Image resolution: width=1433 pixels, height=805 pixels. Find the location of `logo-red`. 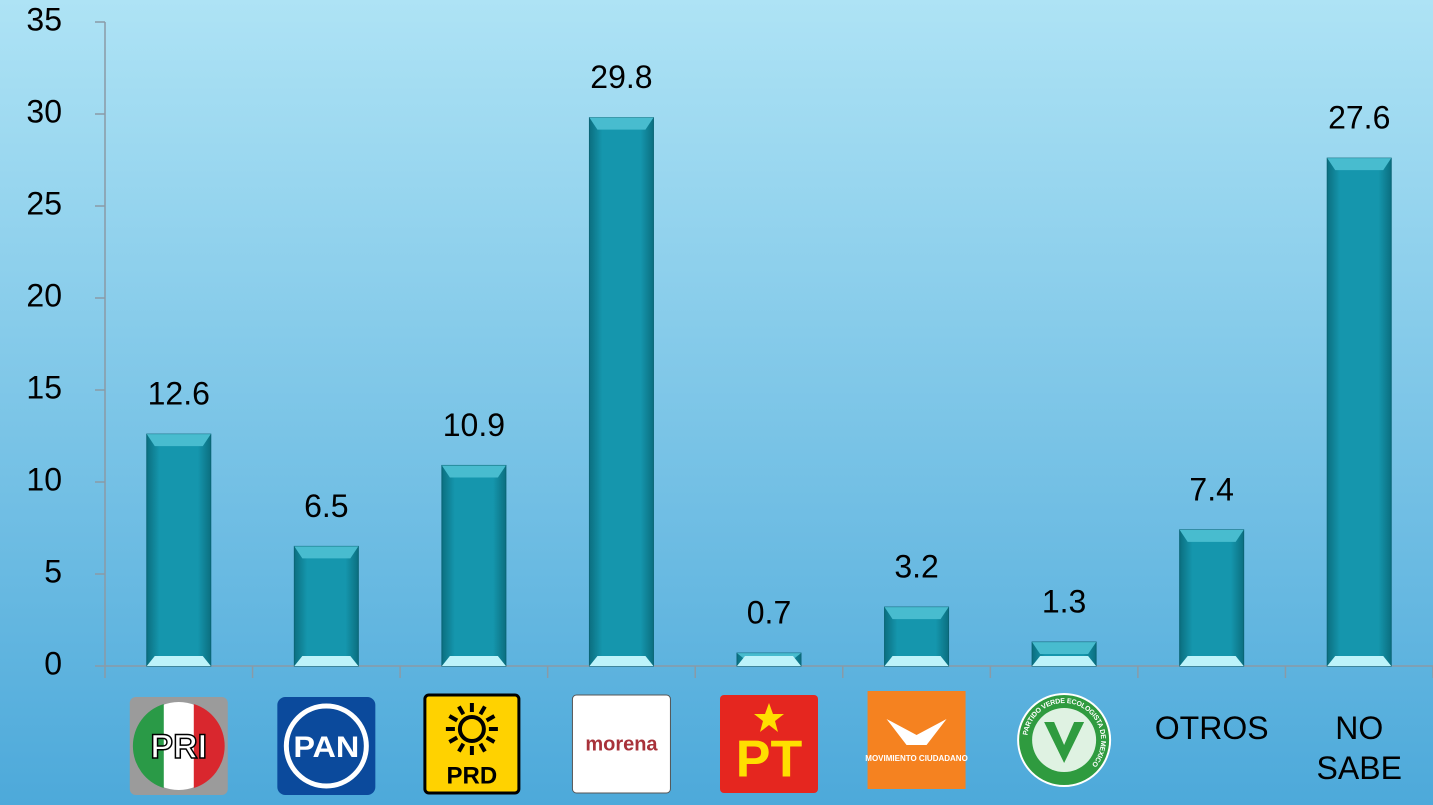

logo-red is located at coordinates (209, 746).